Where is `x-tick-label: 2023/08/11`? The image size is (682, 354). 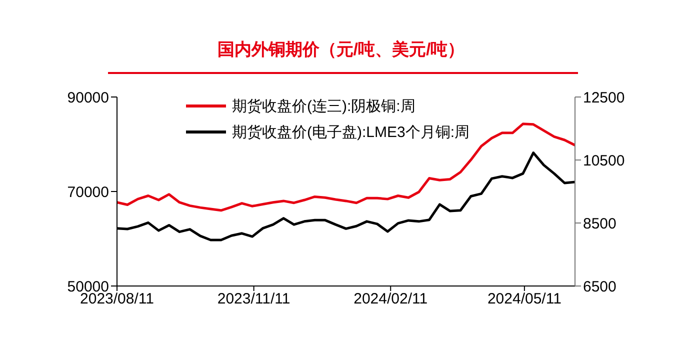
x-tick-label: 2023/08/11 is located at coordinates (117, 299).